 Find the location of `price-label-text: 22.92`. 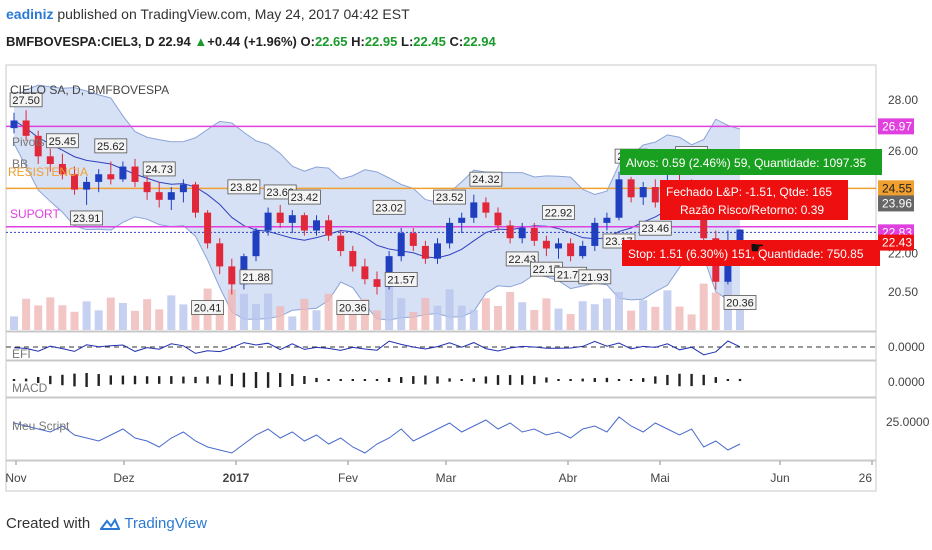

price-label-text: 22.92 is located at coordinates (559, 213).